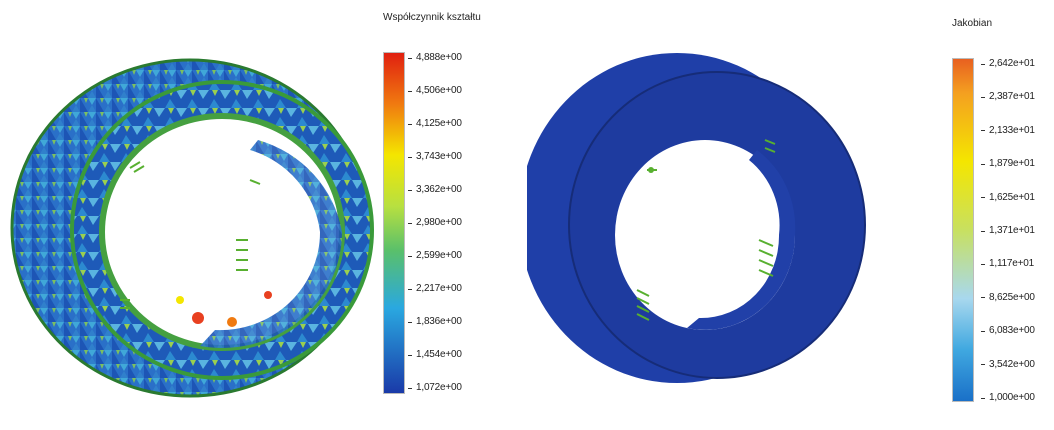 Image resolution: width=1054 pixels, height=430 pixels. Describe the element at coordinates (1008, 397) in the screenshot. I see `legend-tick-label: 1,000e+00` at that location.